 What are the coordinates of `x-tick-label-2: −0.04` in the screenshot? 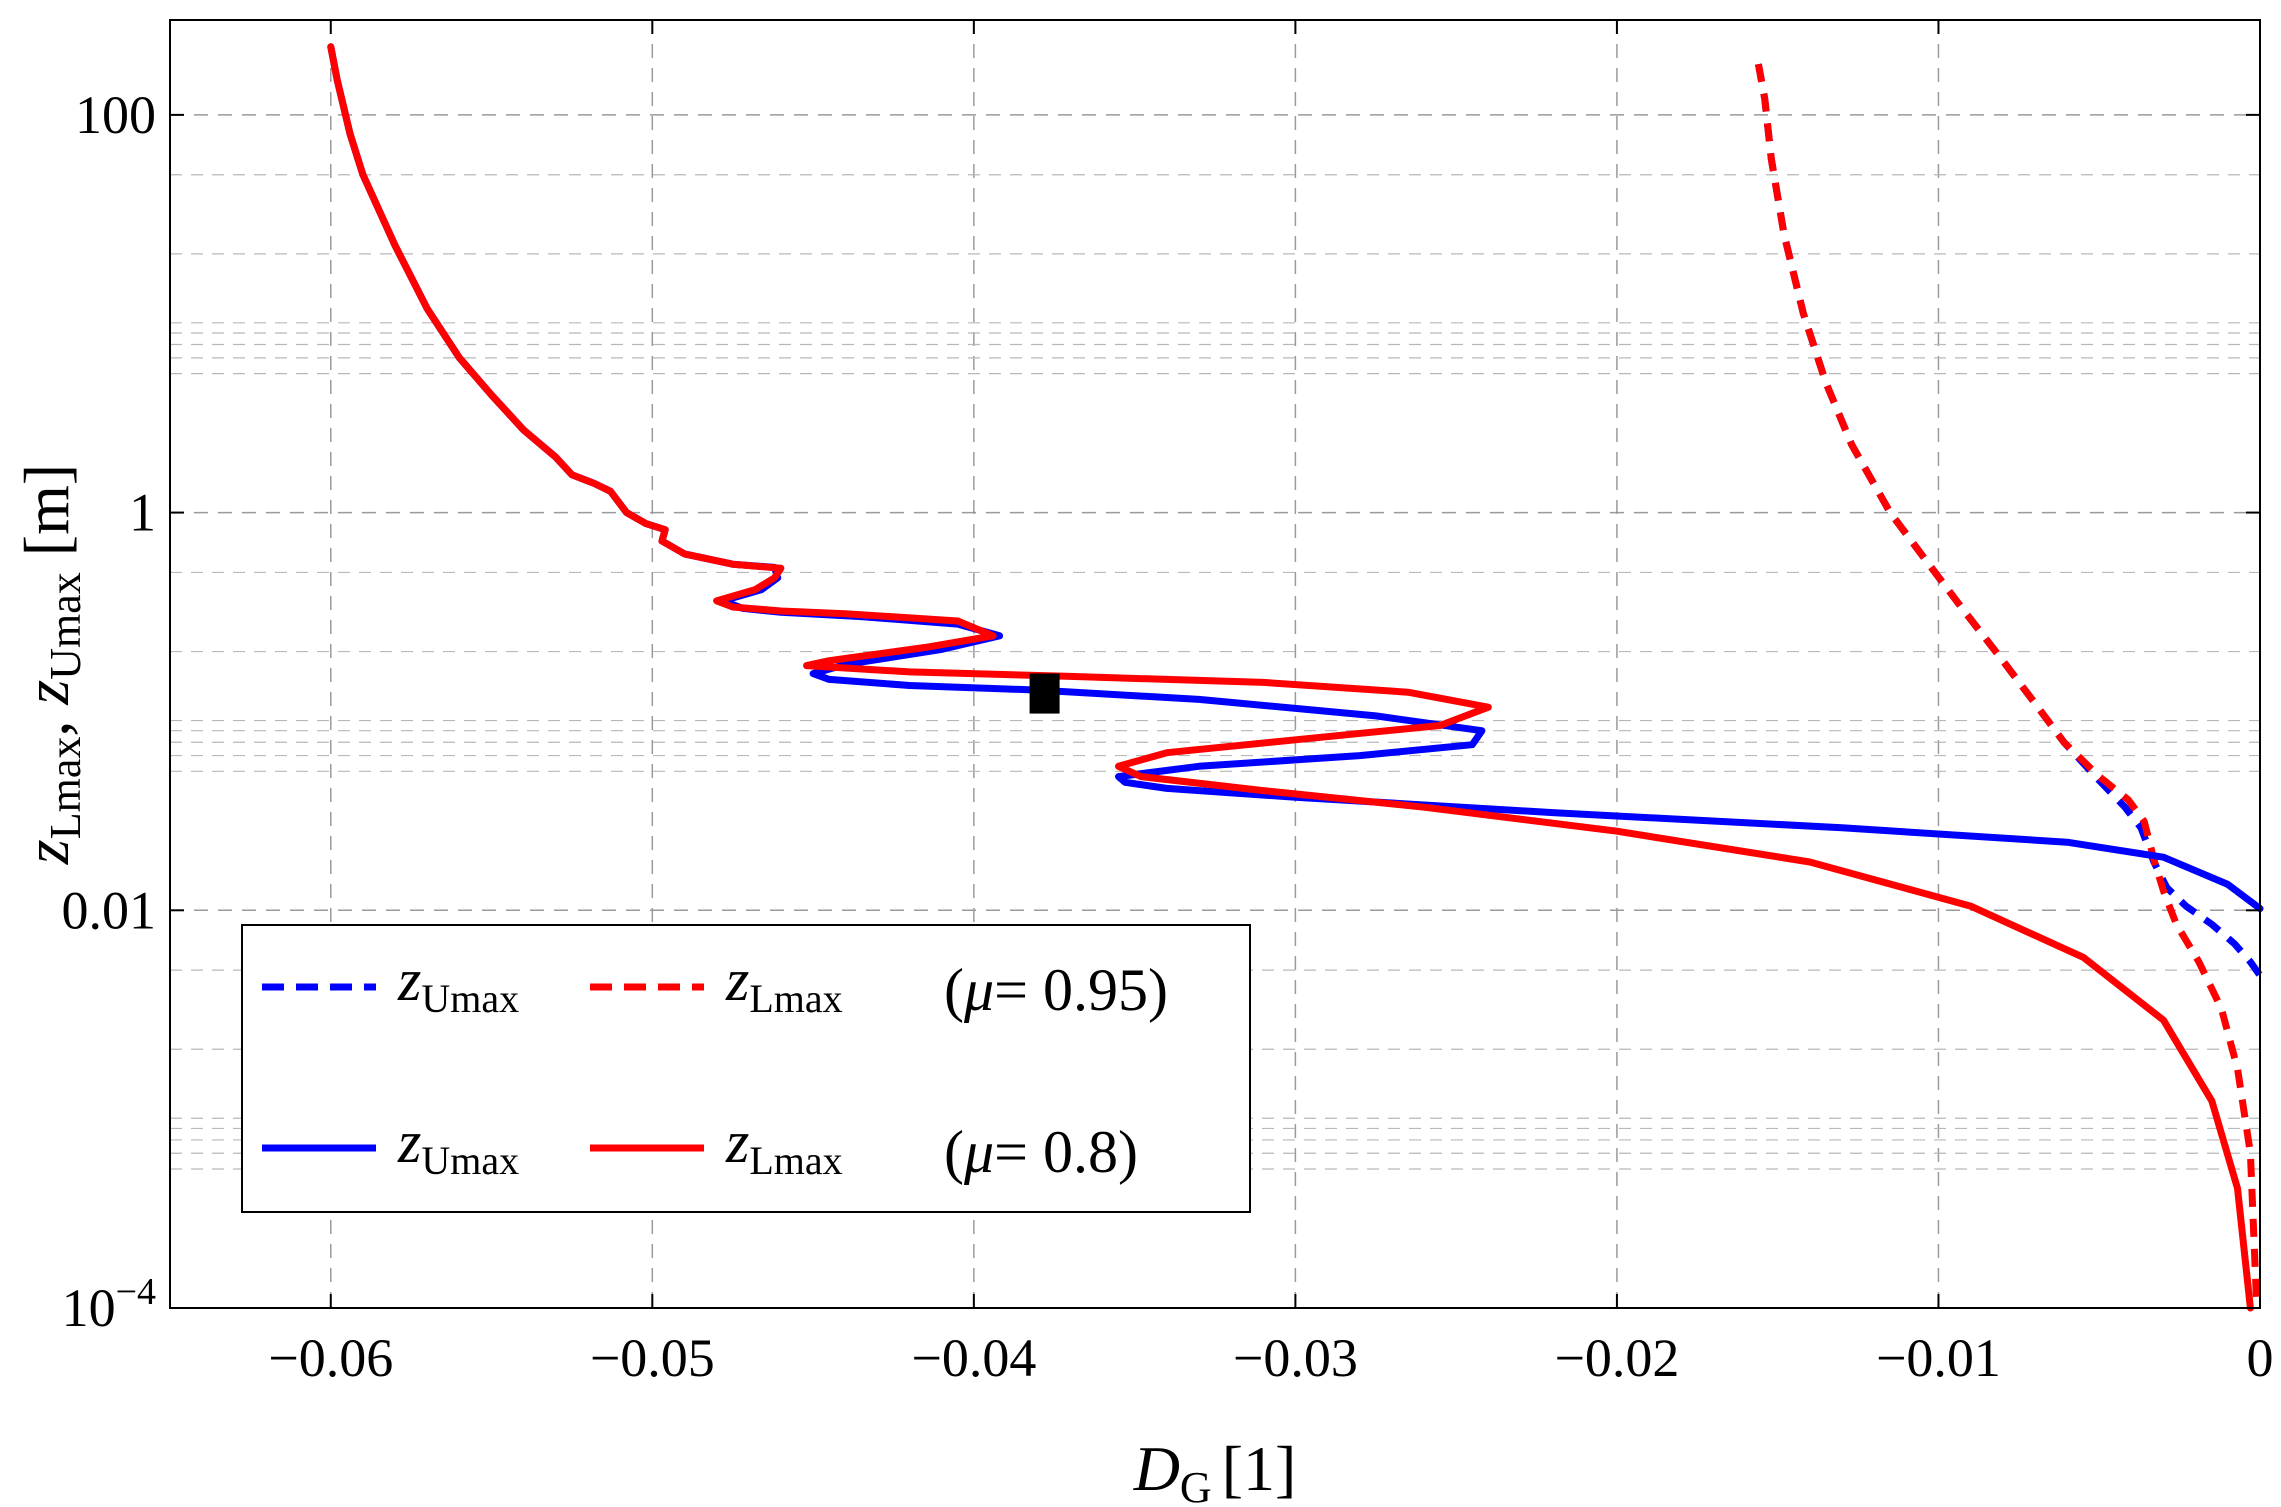 It's located at (973, 1358).